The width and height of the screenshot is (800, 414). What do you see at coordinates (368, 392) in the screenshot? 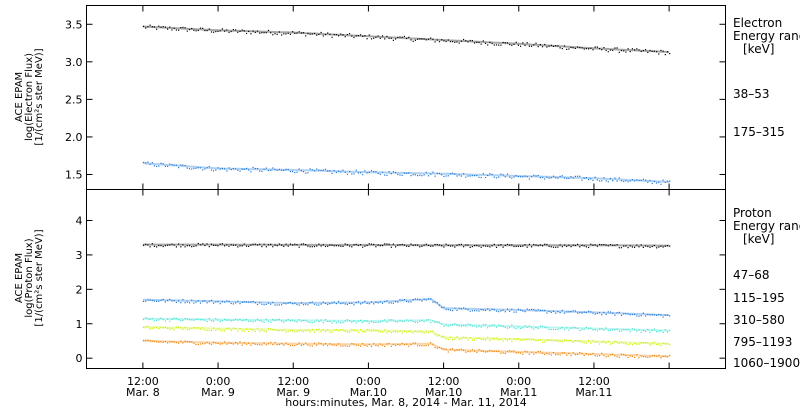
I see `x-tick-date-label: Mar.10` at bounding box center [368, 392].